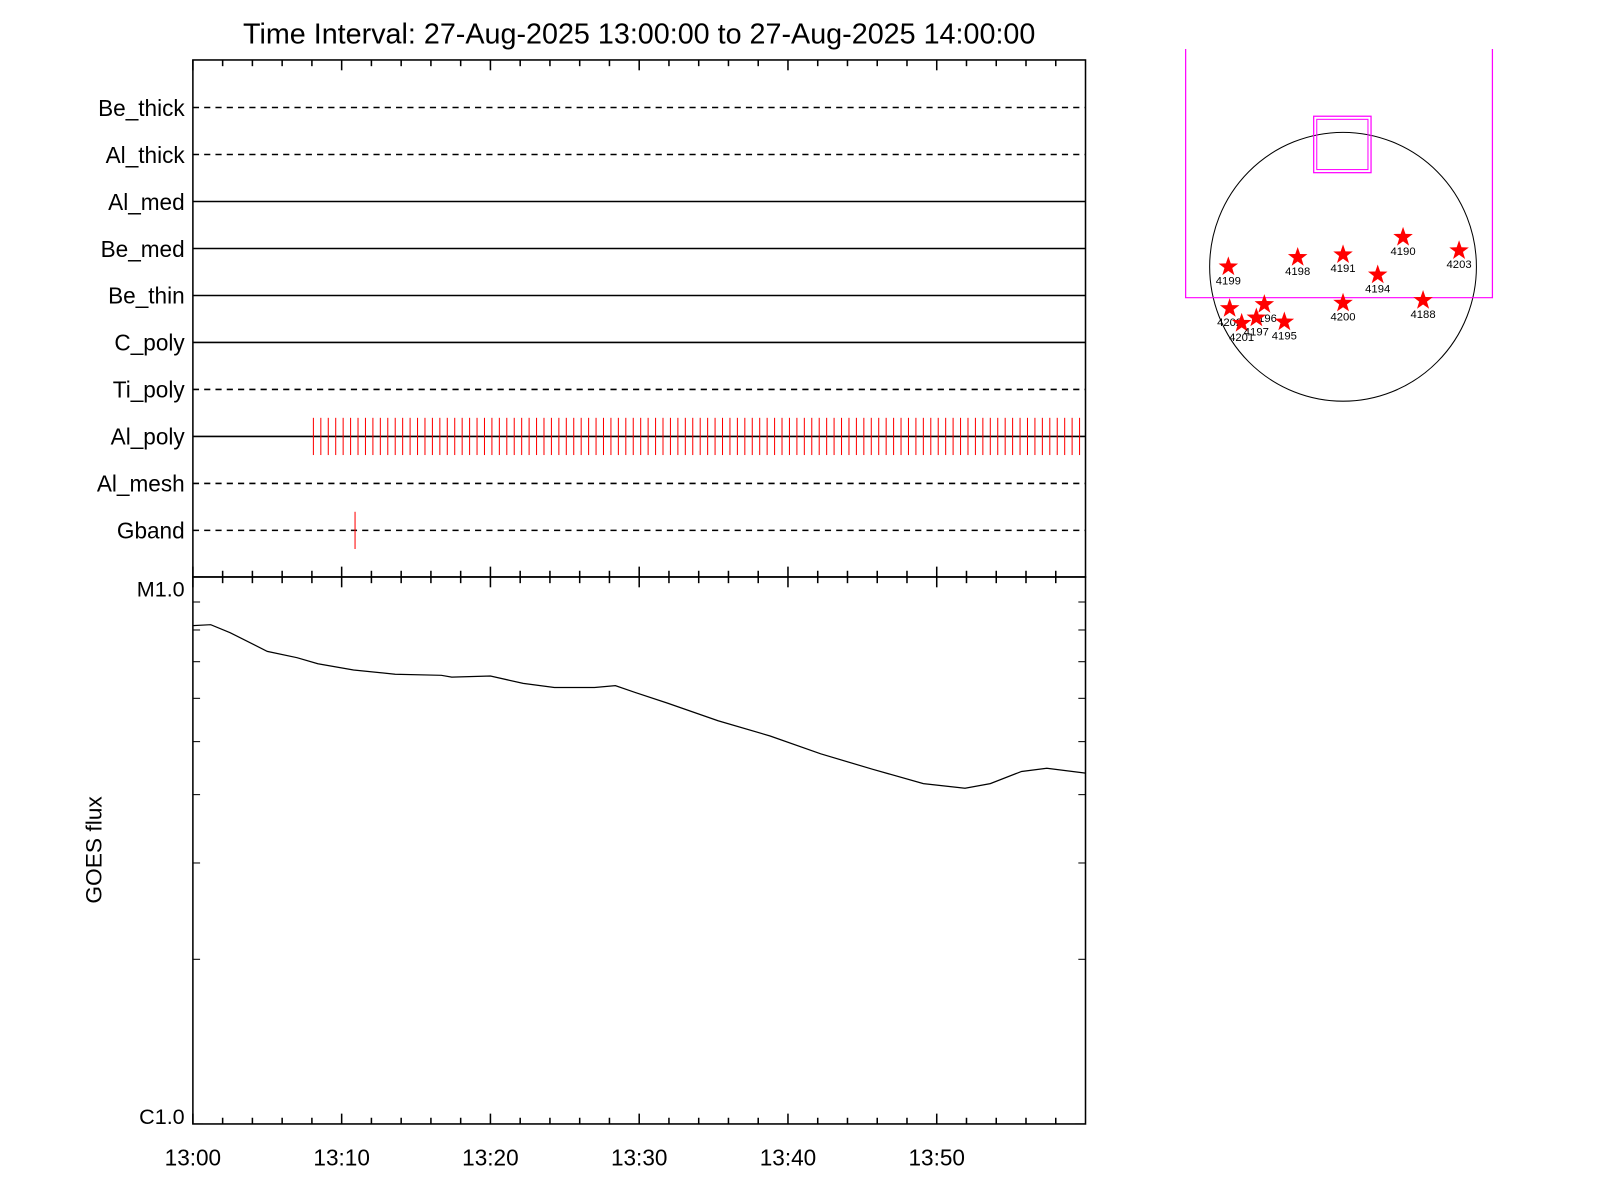  What do you see at coordinates (149, 343) in the screenshot?
I see `row-label: C_poly` at bounding box center [149, 343].